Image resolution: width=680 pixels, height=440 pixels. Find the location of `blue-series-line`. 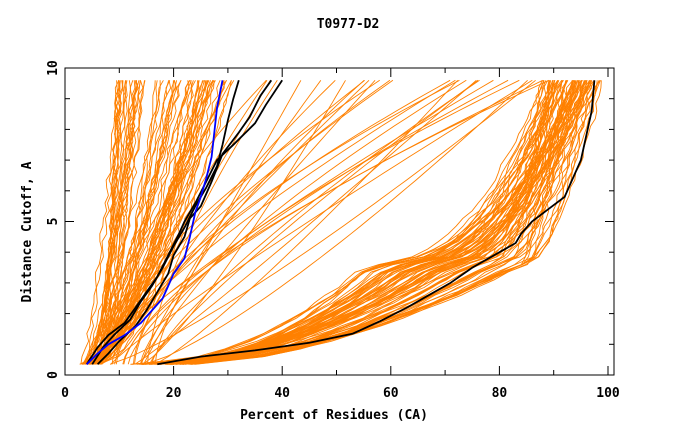

blue-series-line is located at coordinates (155, 222).